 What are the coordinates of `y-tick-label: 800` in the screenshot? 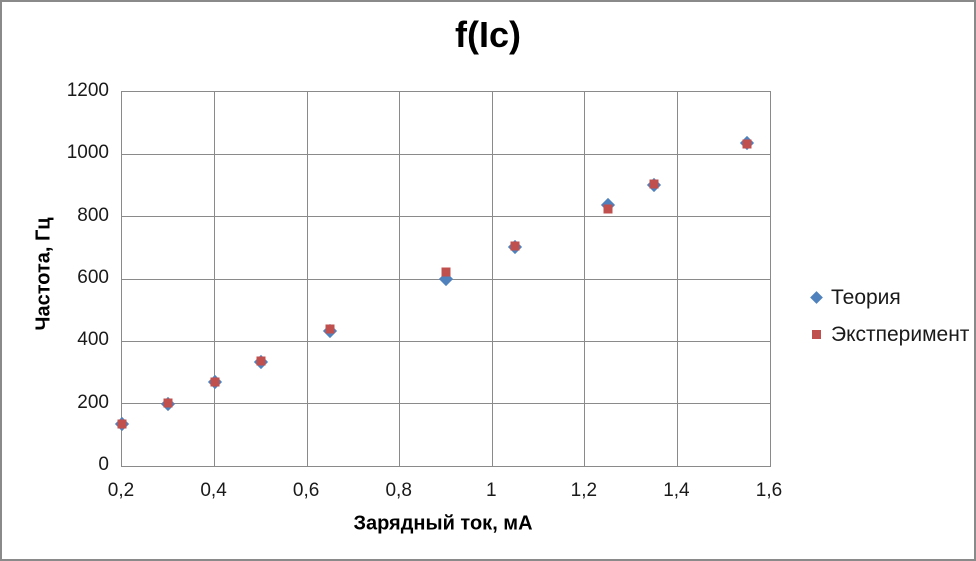 It's located at (93, 215).